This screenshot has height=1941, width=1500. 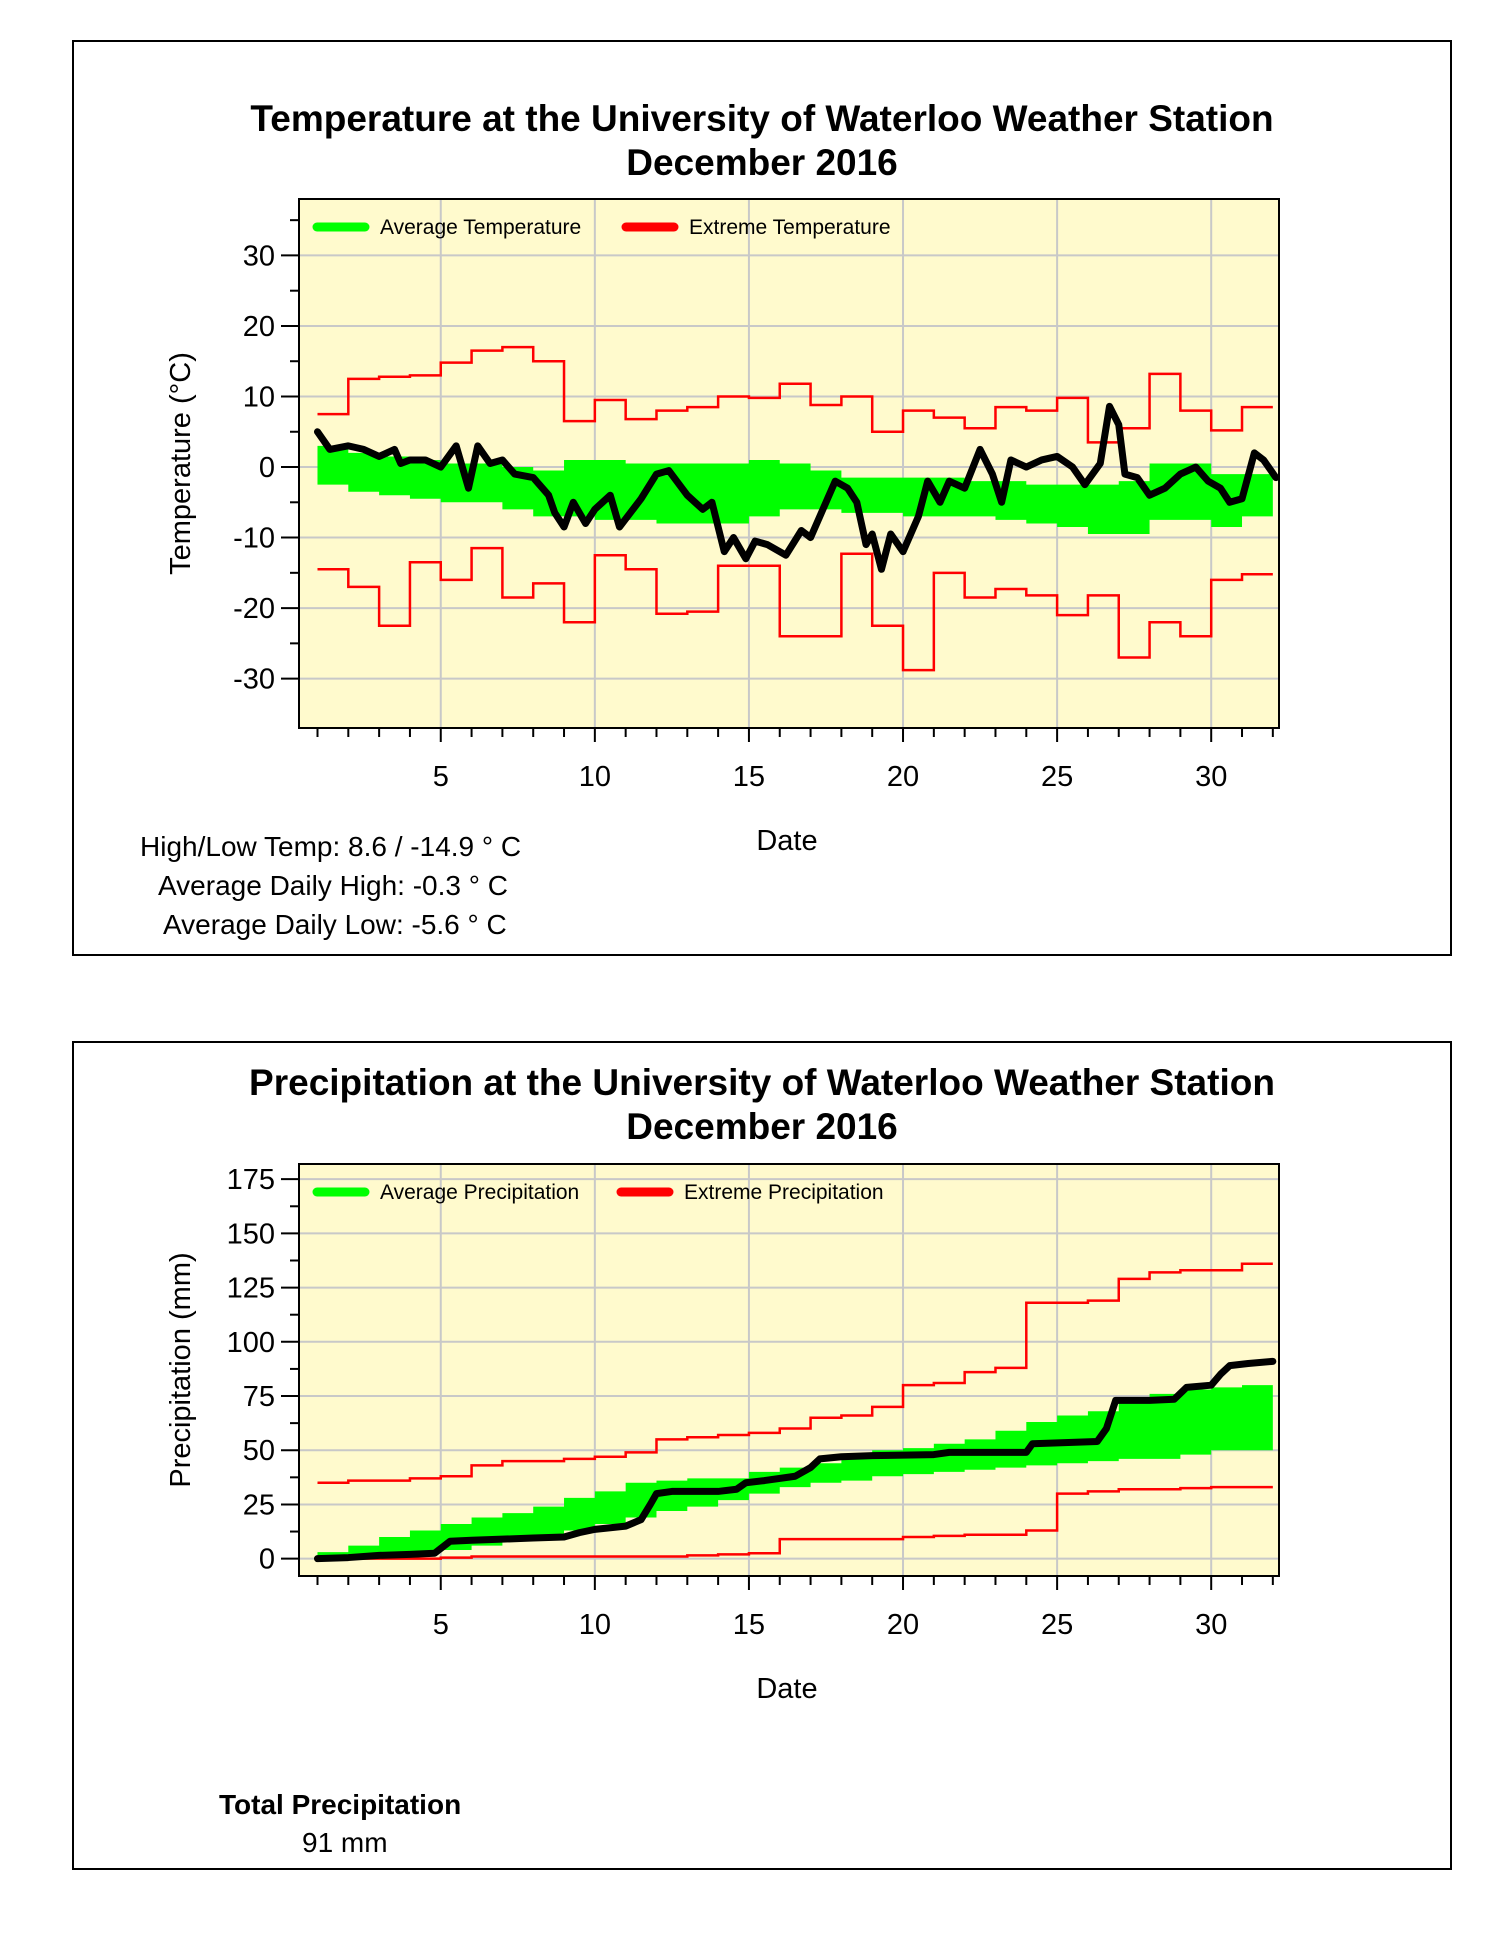 I want to click on precip-x-tick-label: 15, so click(x=749, y=1625).